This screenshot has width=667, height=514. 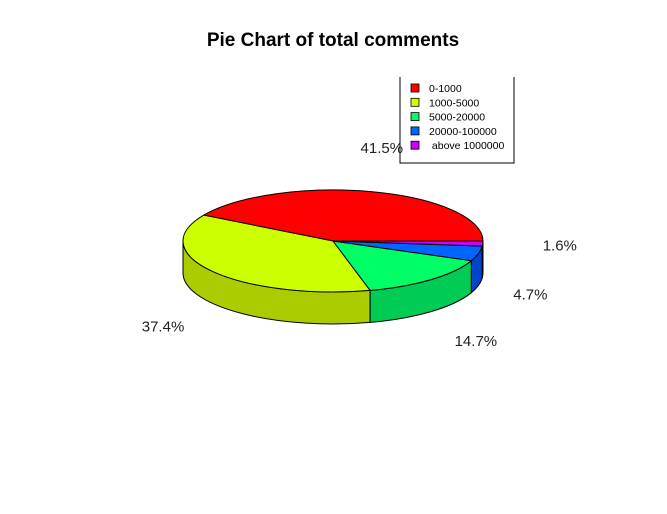 I want to click on legend-label-5000-20000: 5000-20000, so click(x=457, y=118).